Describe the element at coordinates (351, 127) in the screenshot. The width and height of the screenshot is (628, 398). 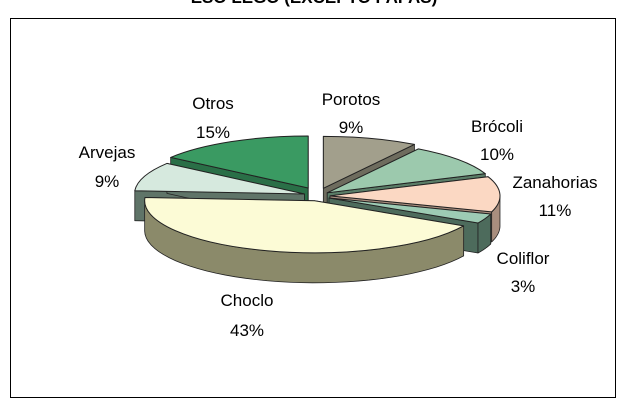
I see `pie-percent-porotos: 9%` at that location.